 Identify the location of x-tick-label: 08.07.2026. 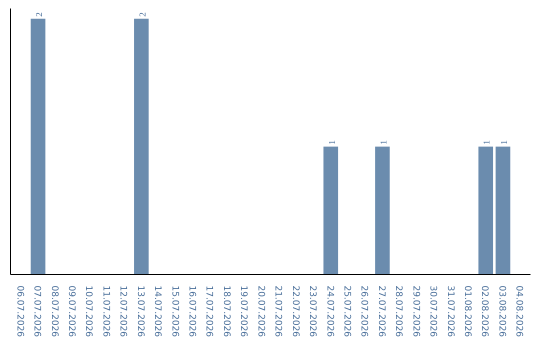
(53, 312).